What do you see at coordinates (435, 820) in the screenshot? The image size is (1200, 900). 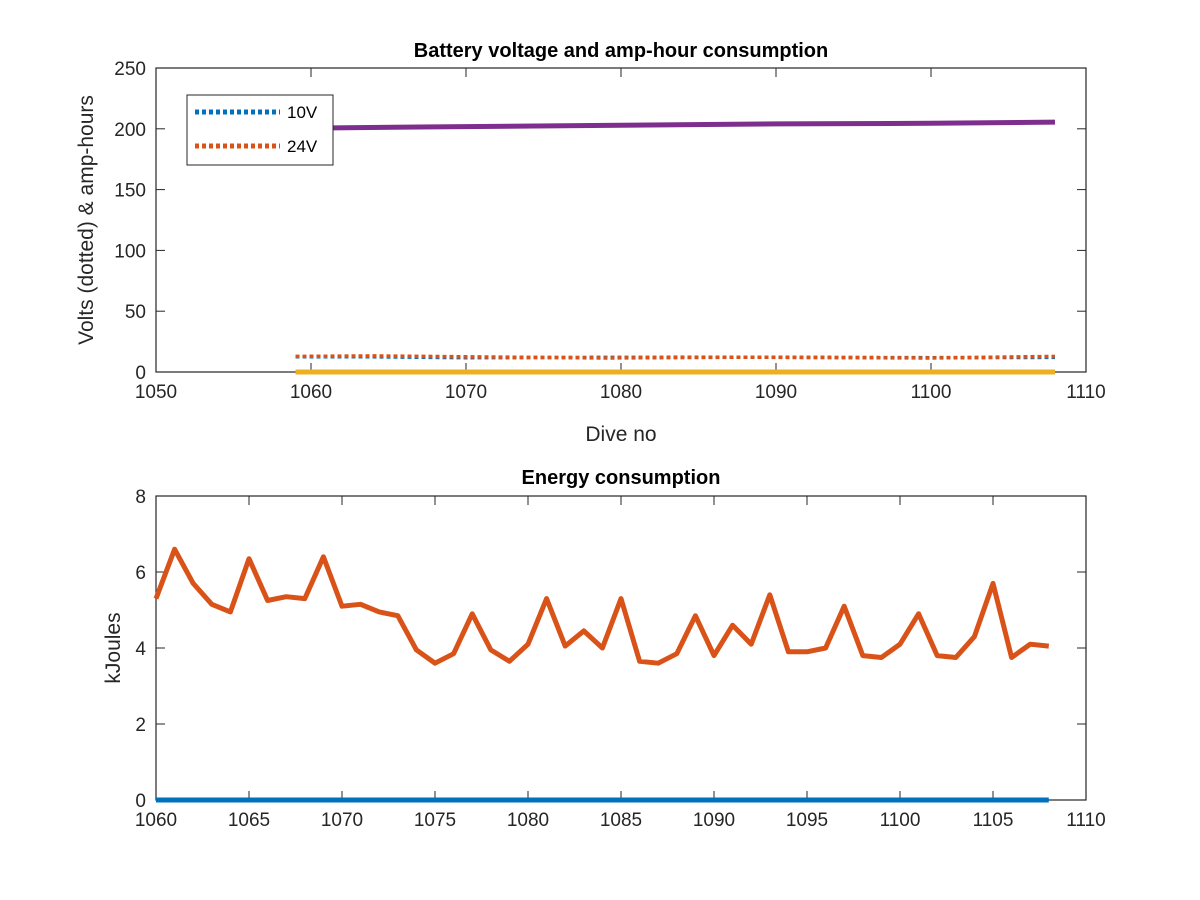 I see `x-tick-label: 1075` at bounding box center [435, 820].